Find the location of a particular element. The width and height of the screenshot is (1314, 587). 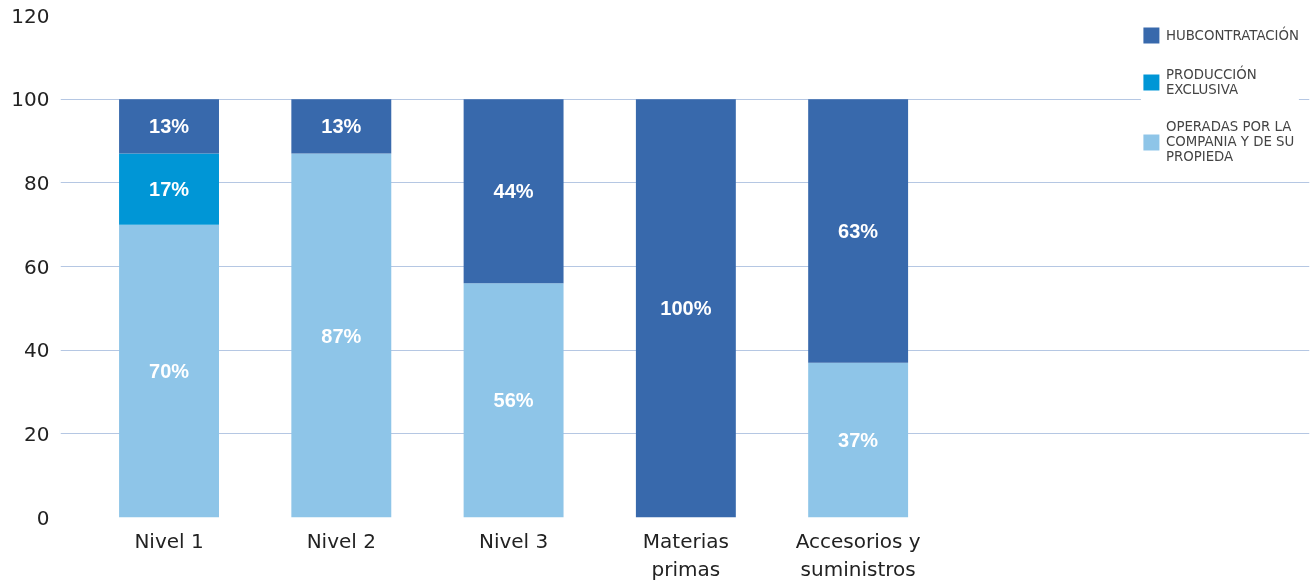

legend-label: HUBCONTRATACIÓN is located at coordinates (1232, 35).